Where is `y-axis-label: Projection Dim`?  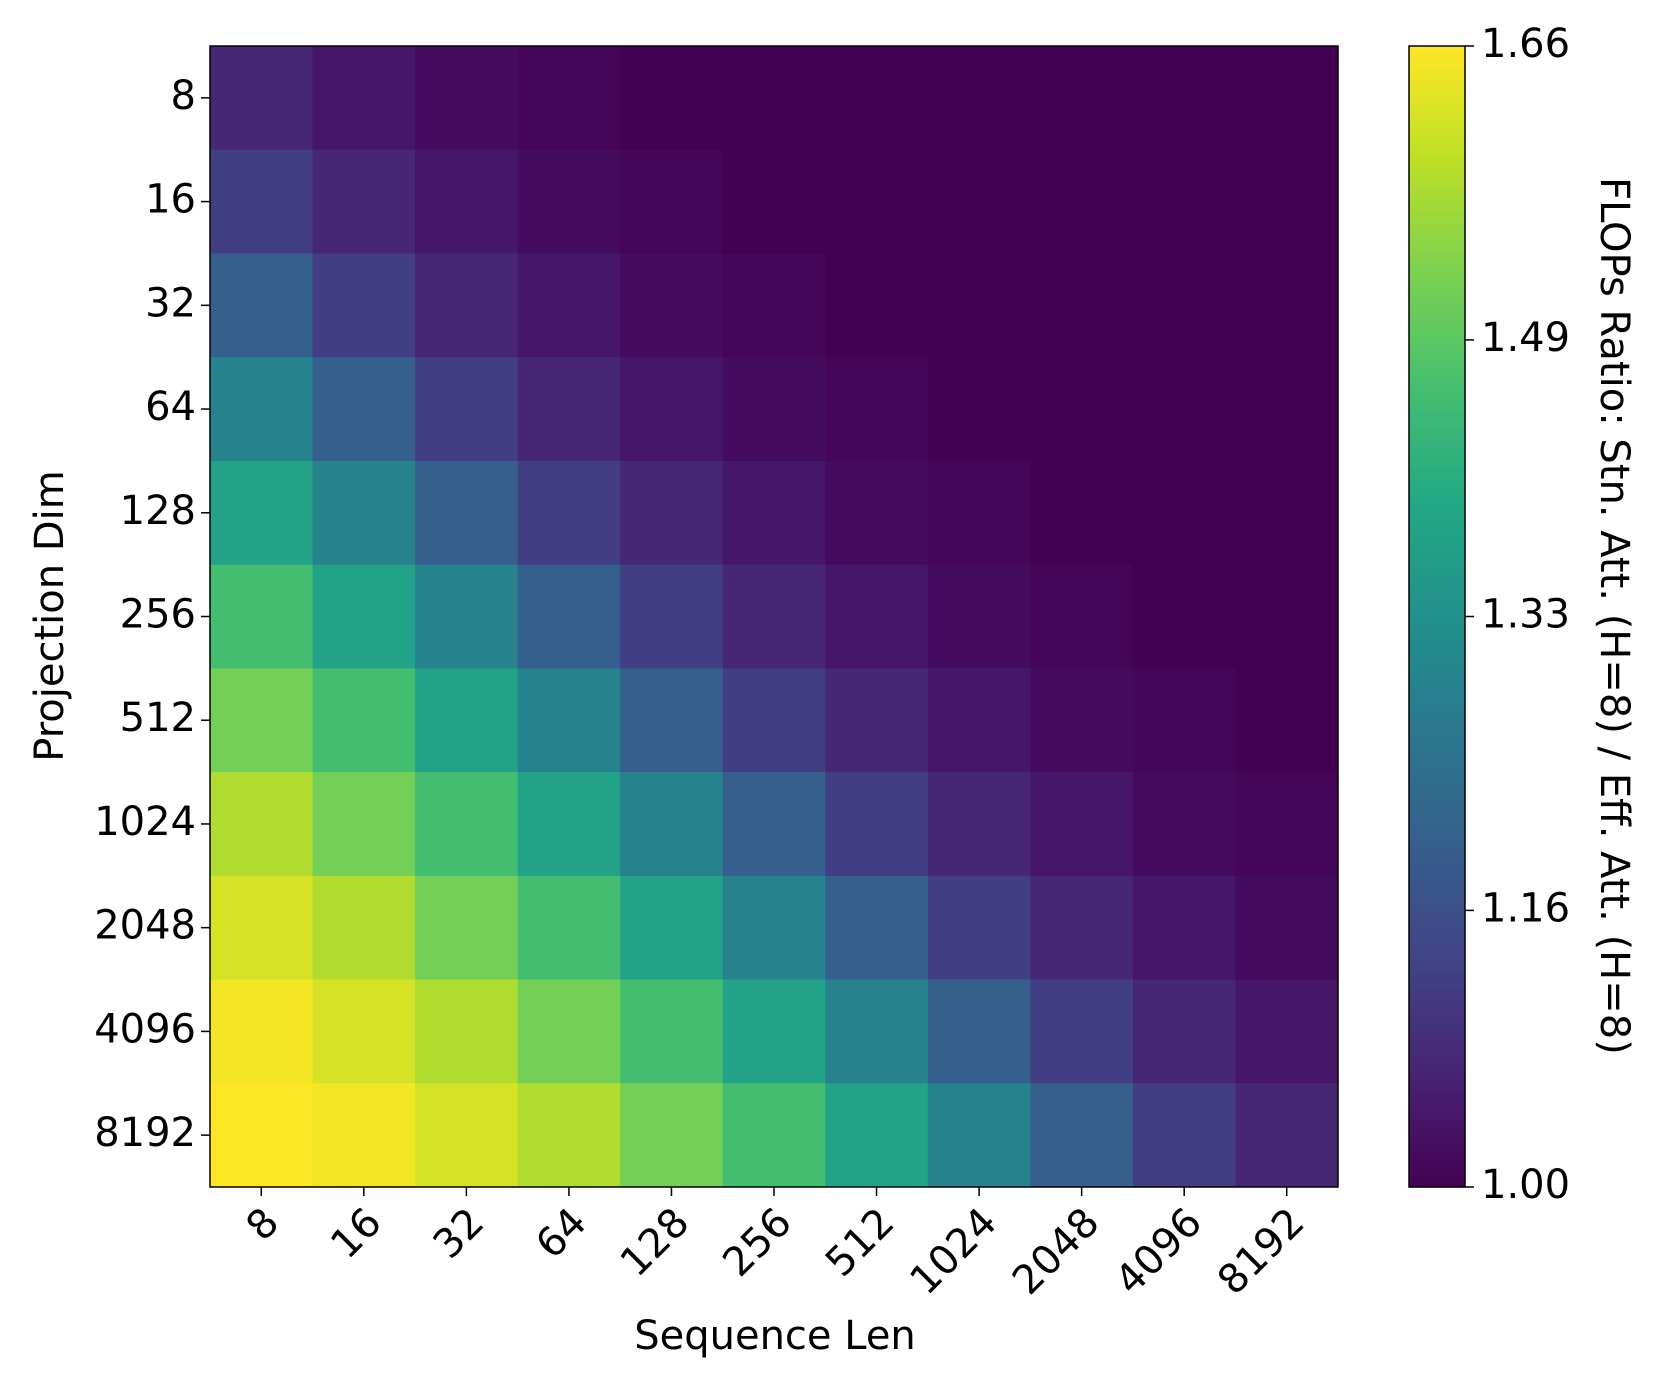
y-axis-label: Projection Dim is located at coordinates (50, 615).